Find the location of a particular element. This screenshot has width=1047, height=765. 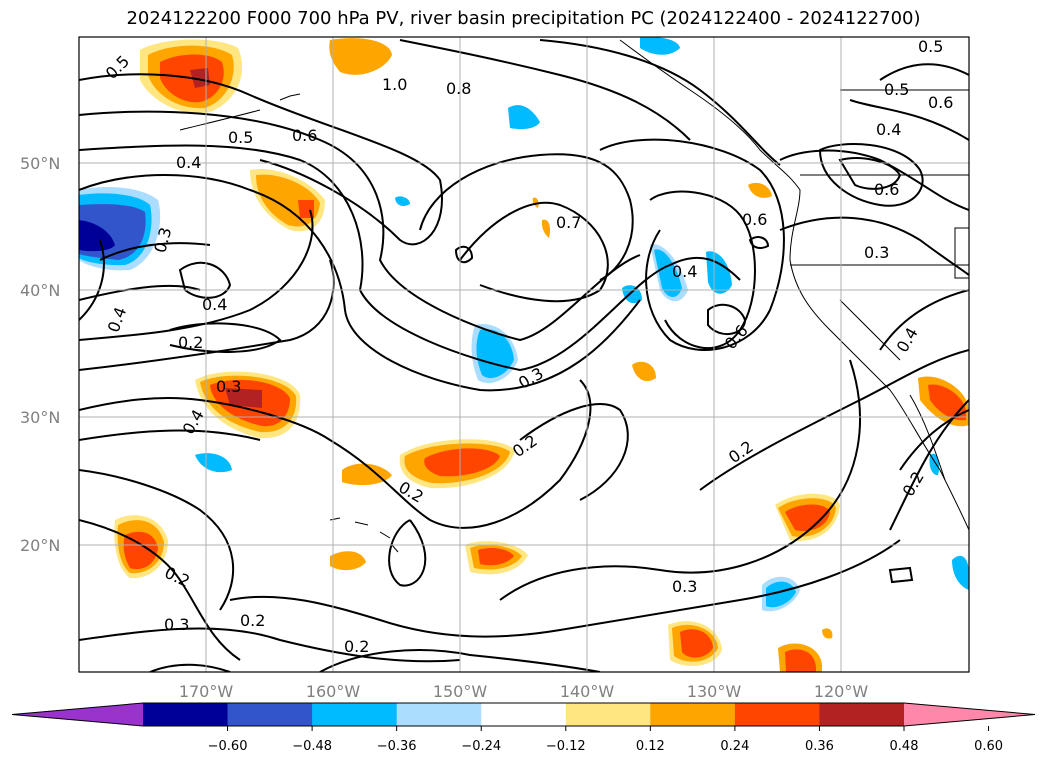

colorbar-outline is located at coordinates (523, 714).